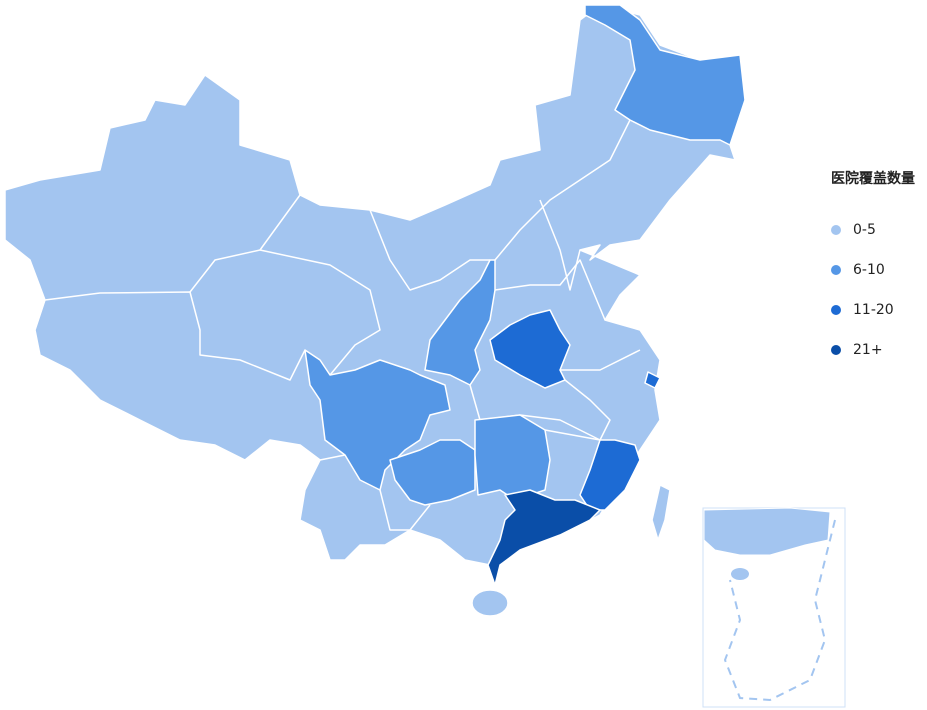 Image resolution: width=927 pixels, height=710 pixels. Describe the element at coordinates (661, 512) in the screenshot. I see `region-taiwan` at that location.